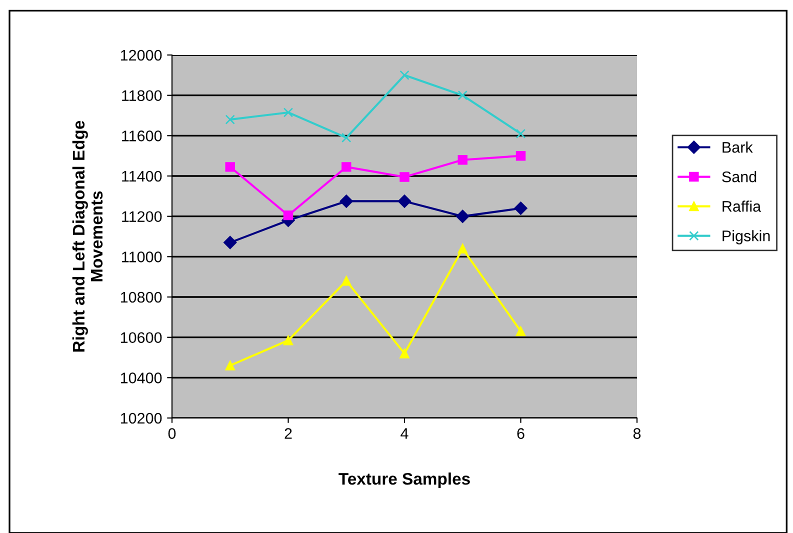 The height and width of the screenshot is (533, 793). I want to click on x-tick-label: 0, so click(172, 433).